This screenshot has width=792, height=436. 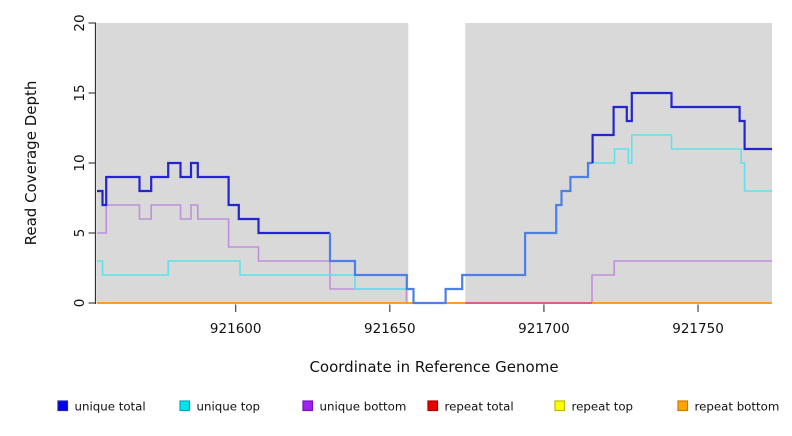 I want to click on legend-label: unique top, so click(x=229, y=407).